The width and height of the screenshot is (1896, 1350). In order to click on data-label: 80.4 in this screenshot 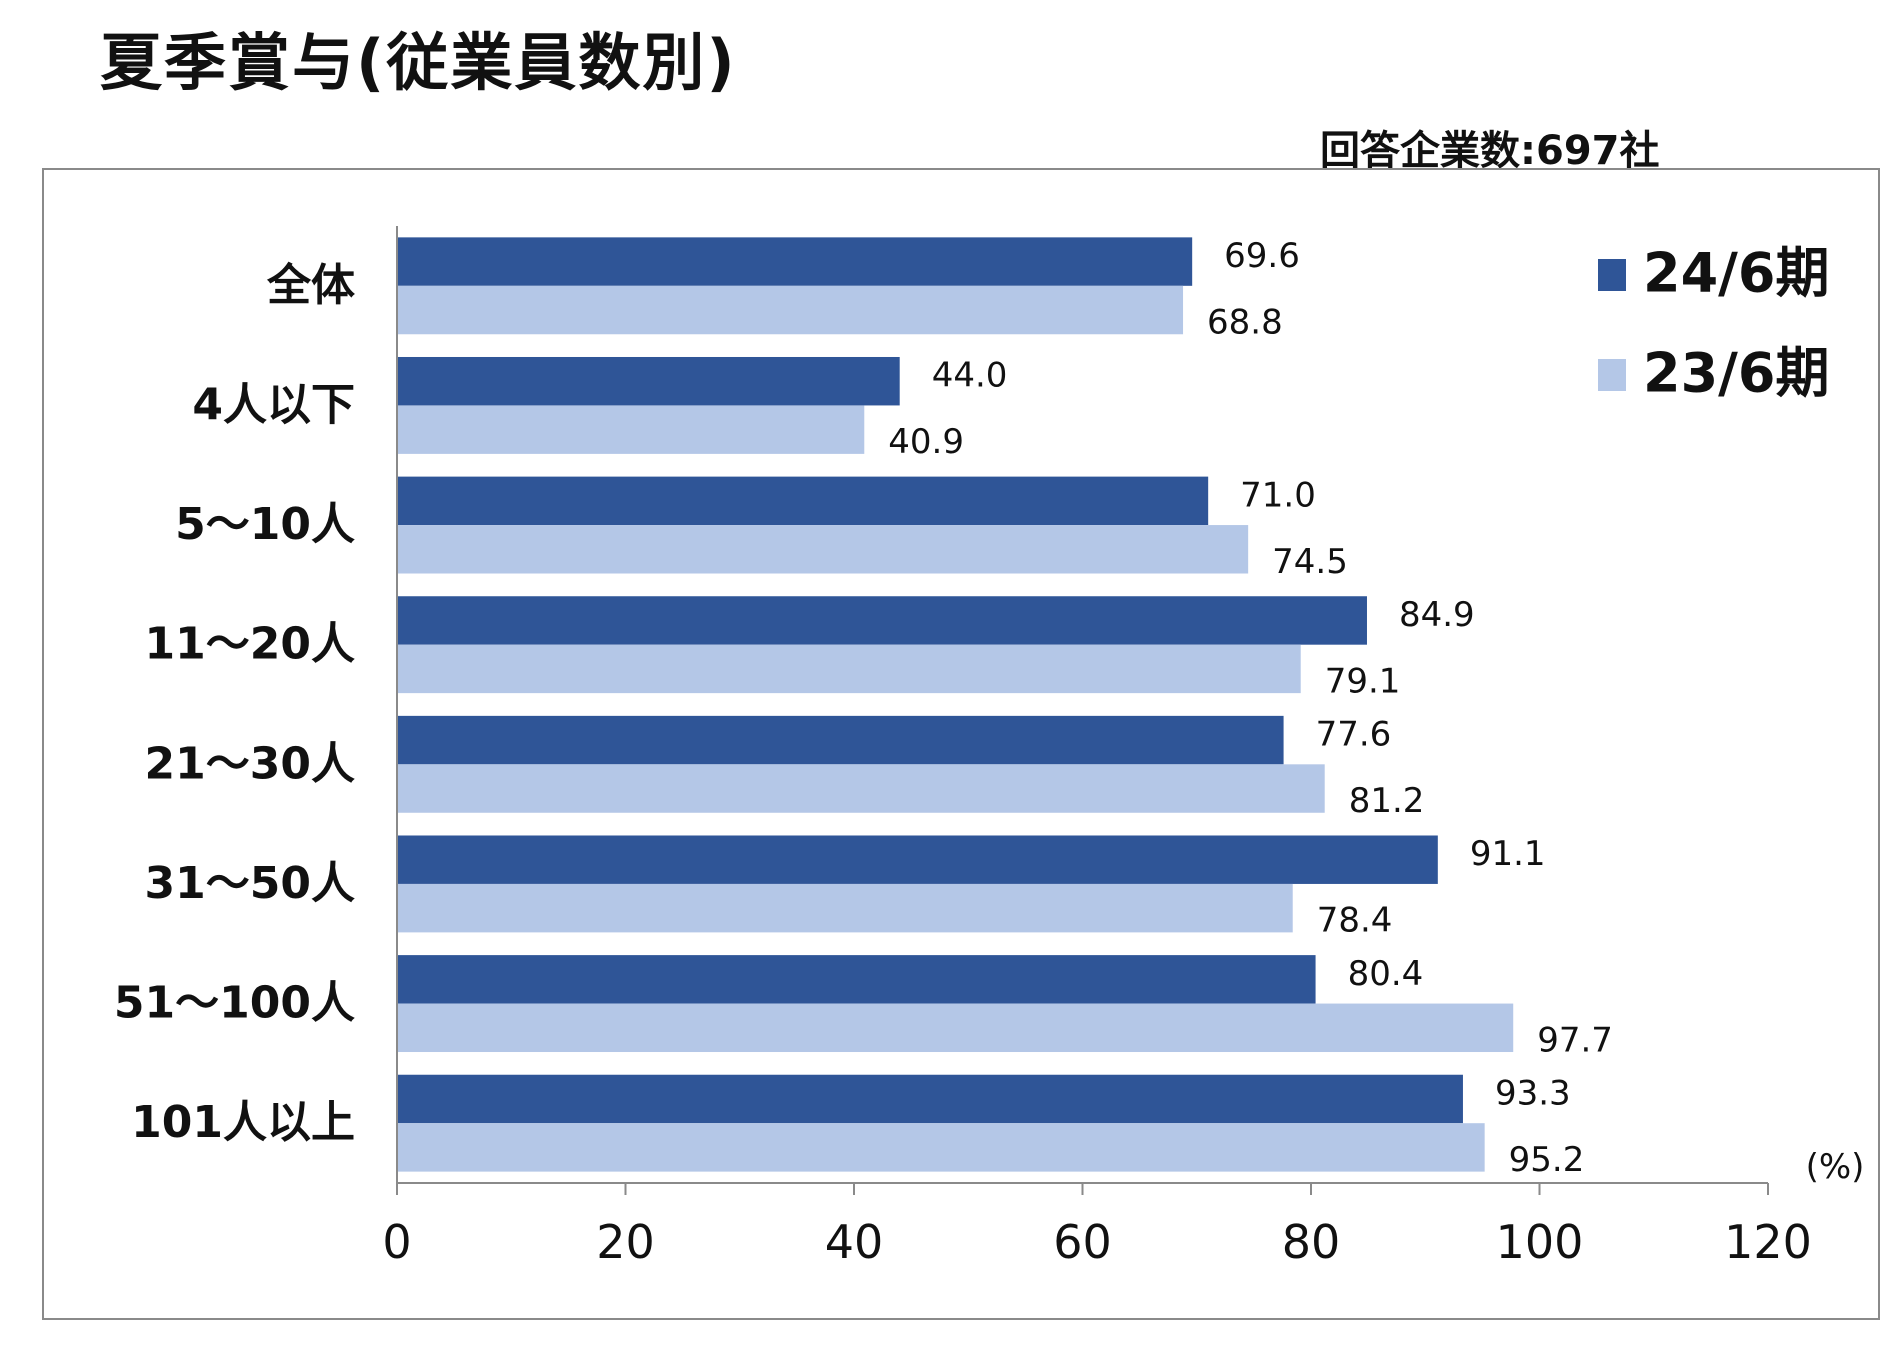, I will do `click(1386, 974)`.